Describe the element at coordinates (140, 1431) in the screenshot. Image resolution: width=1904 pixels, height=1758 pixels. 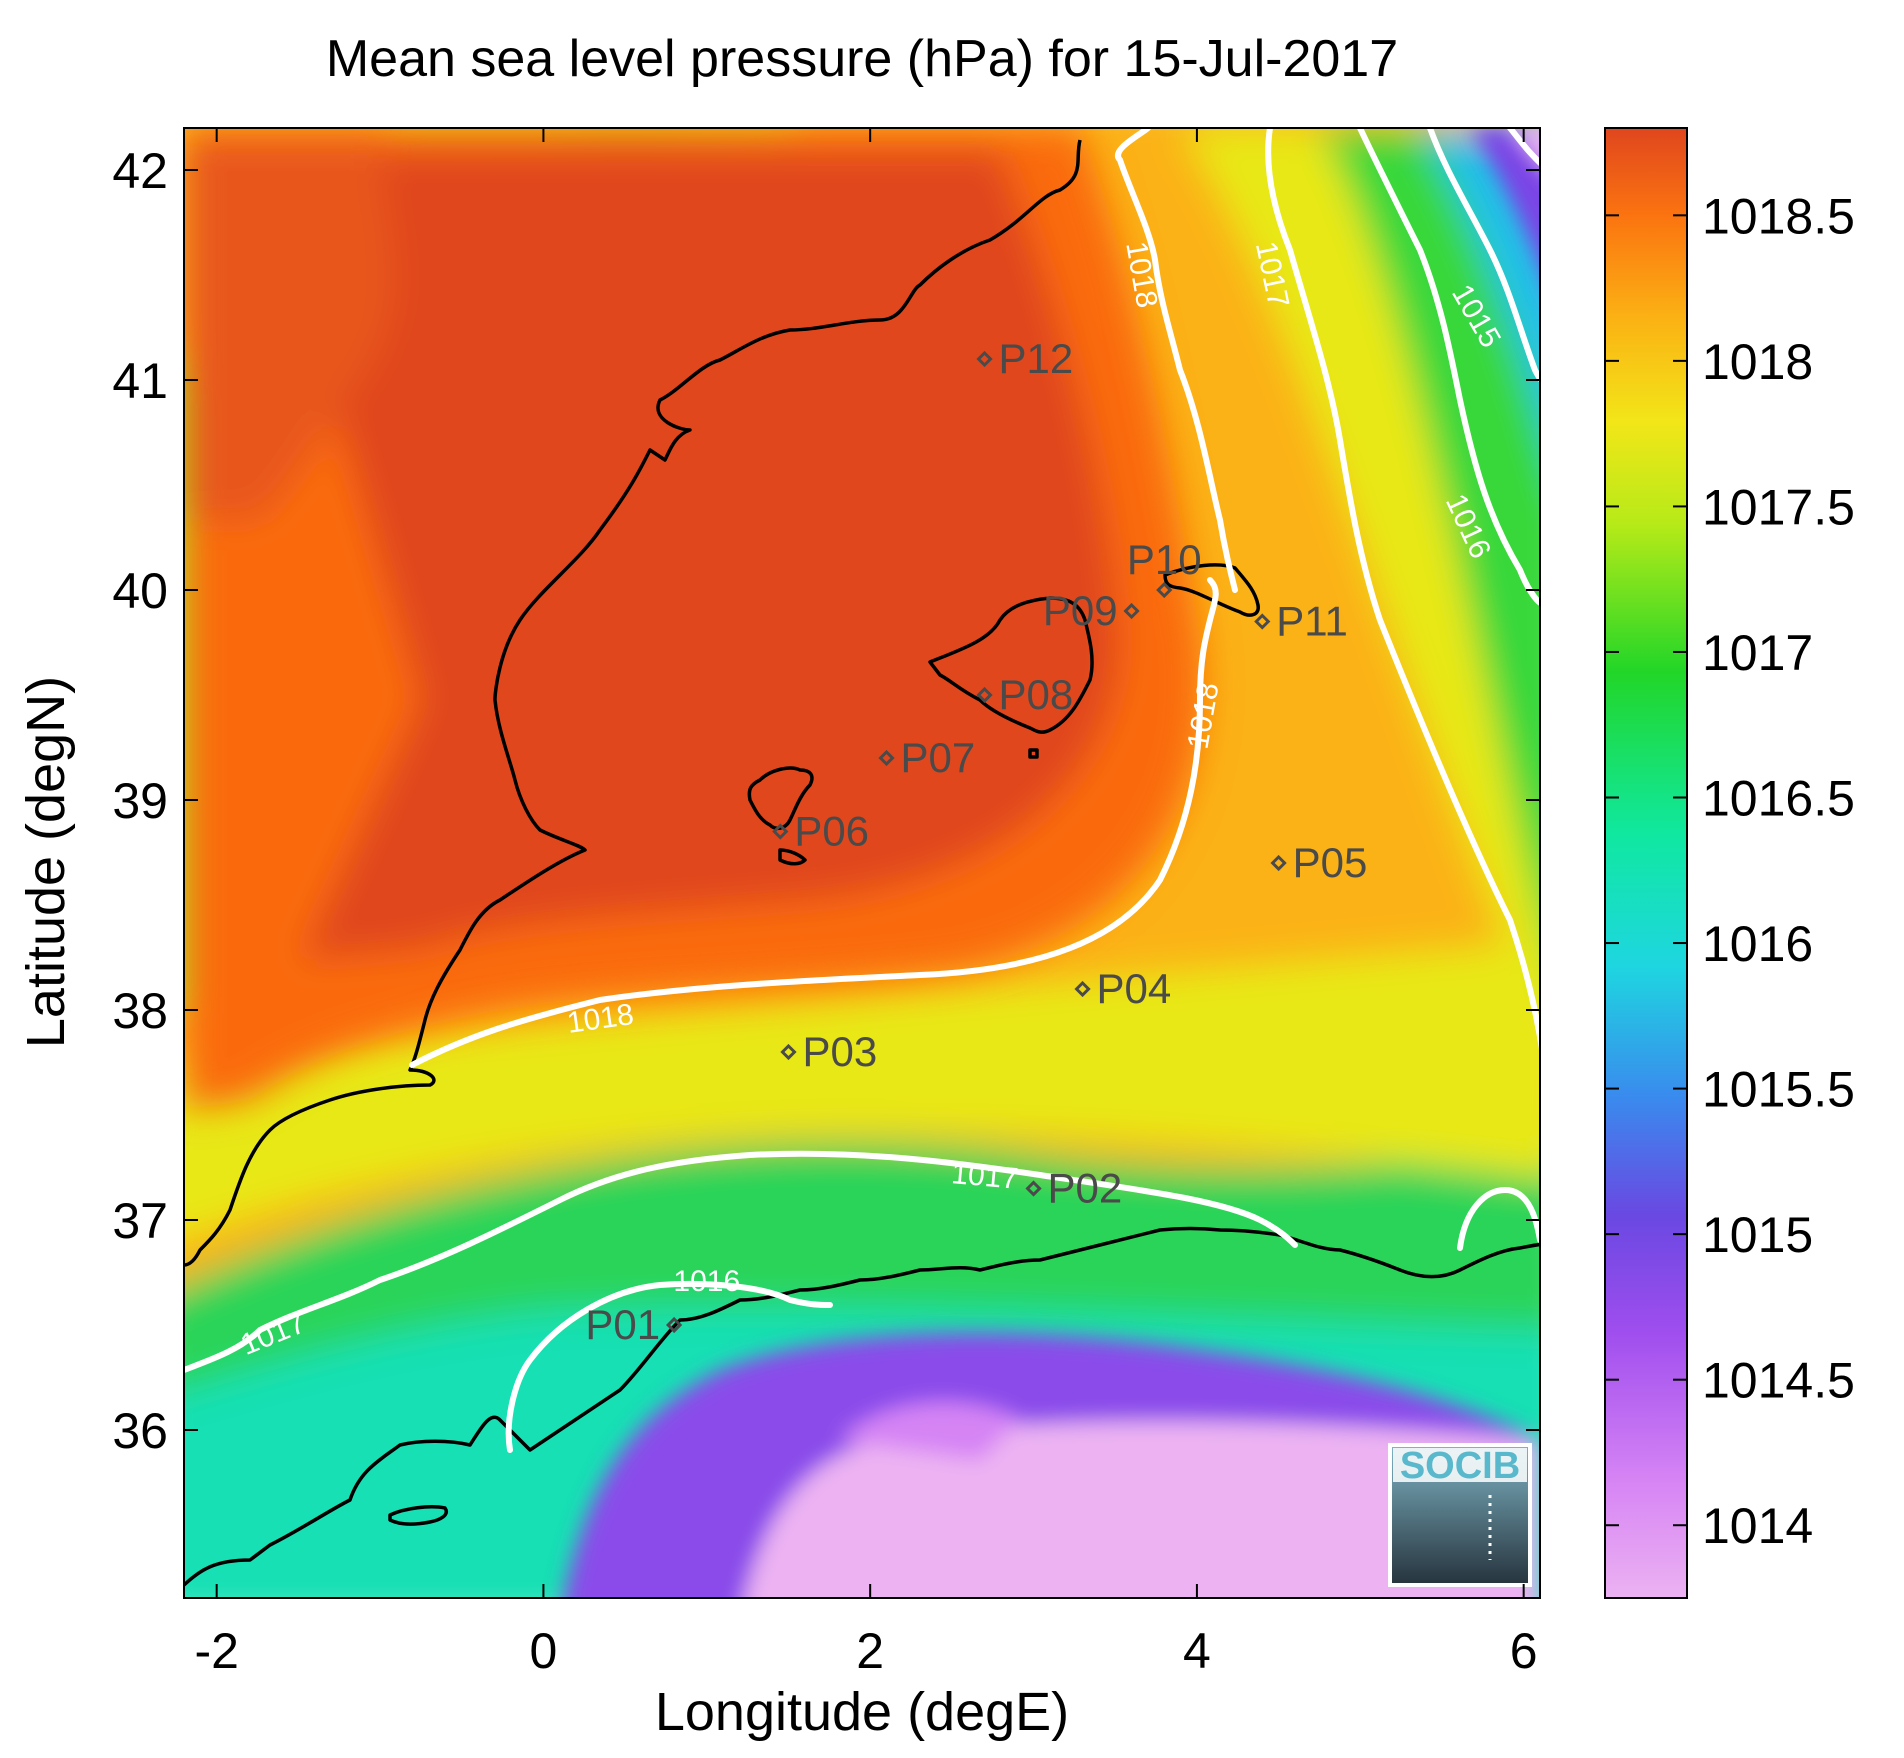
I see `y-tick-label: 36` at that location.